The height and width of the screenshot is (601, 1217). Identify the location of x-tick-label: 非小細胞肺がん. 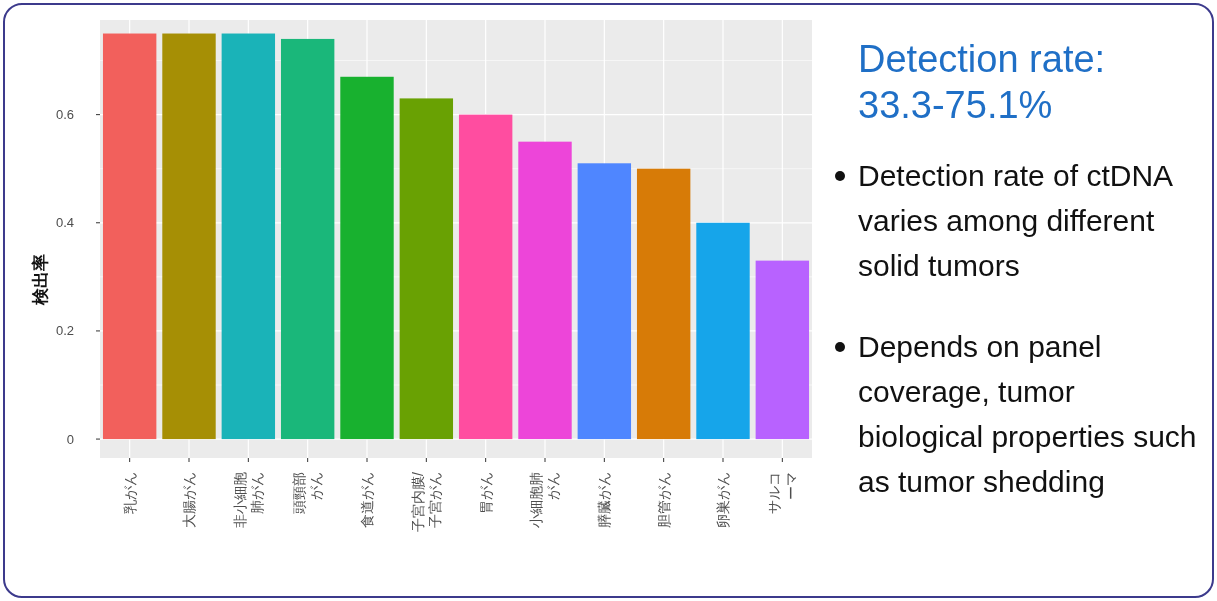
(248, 500).